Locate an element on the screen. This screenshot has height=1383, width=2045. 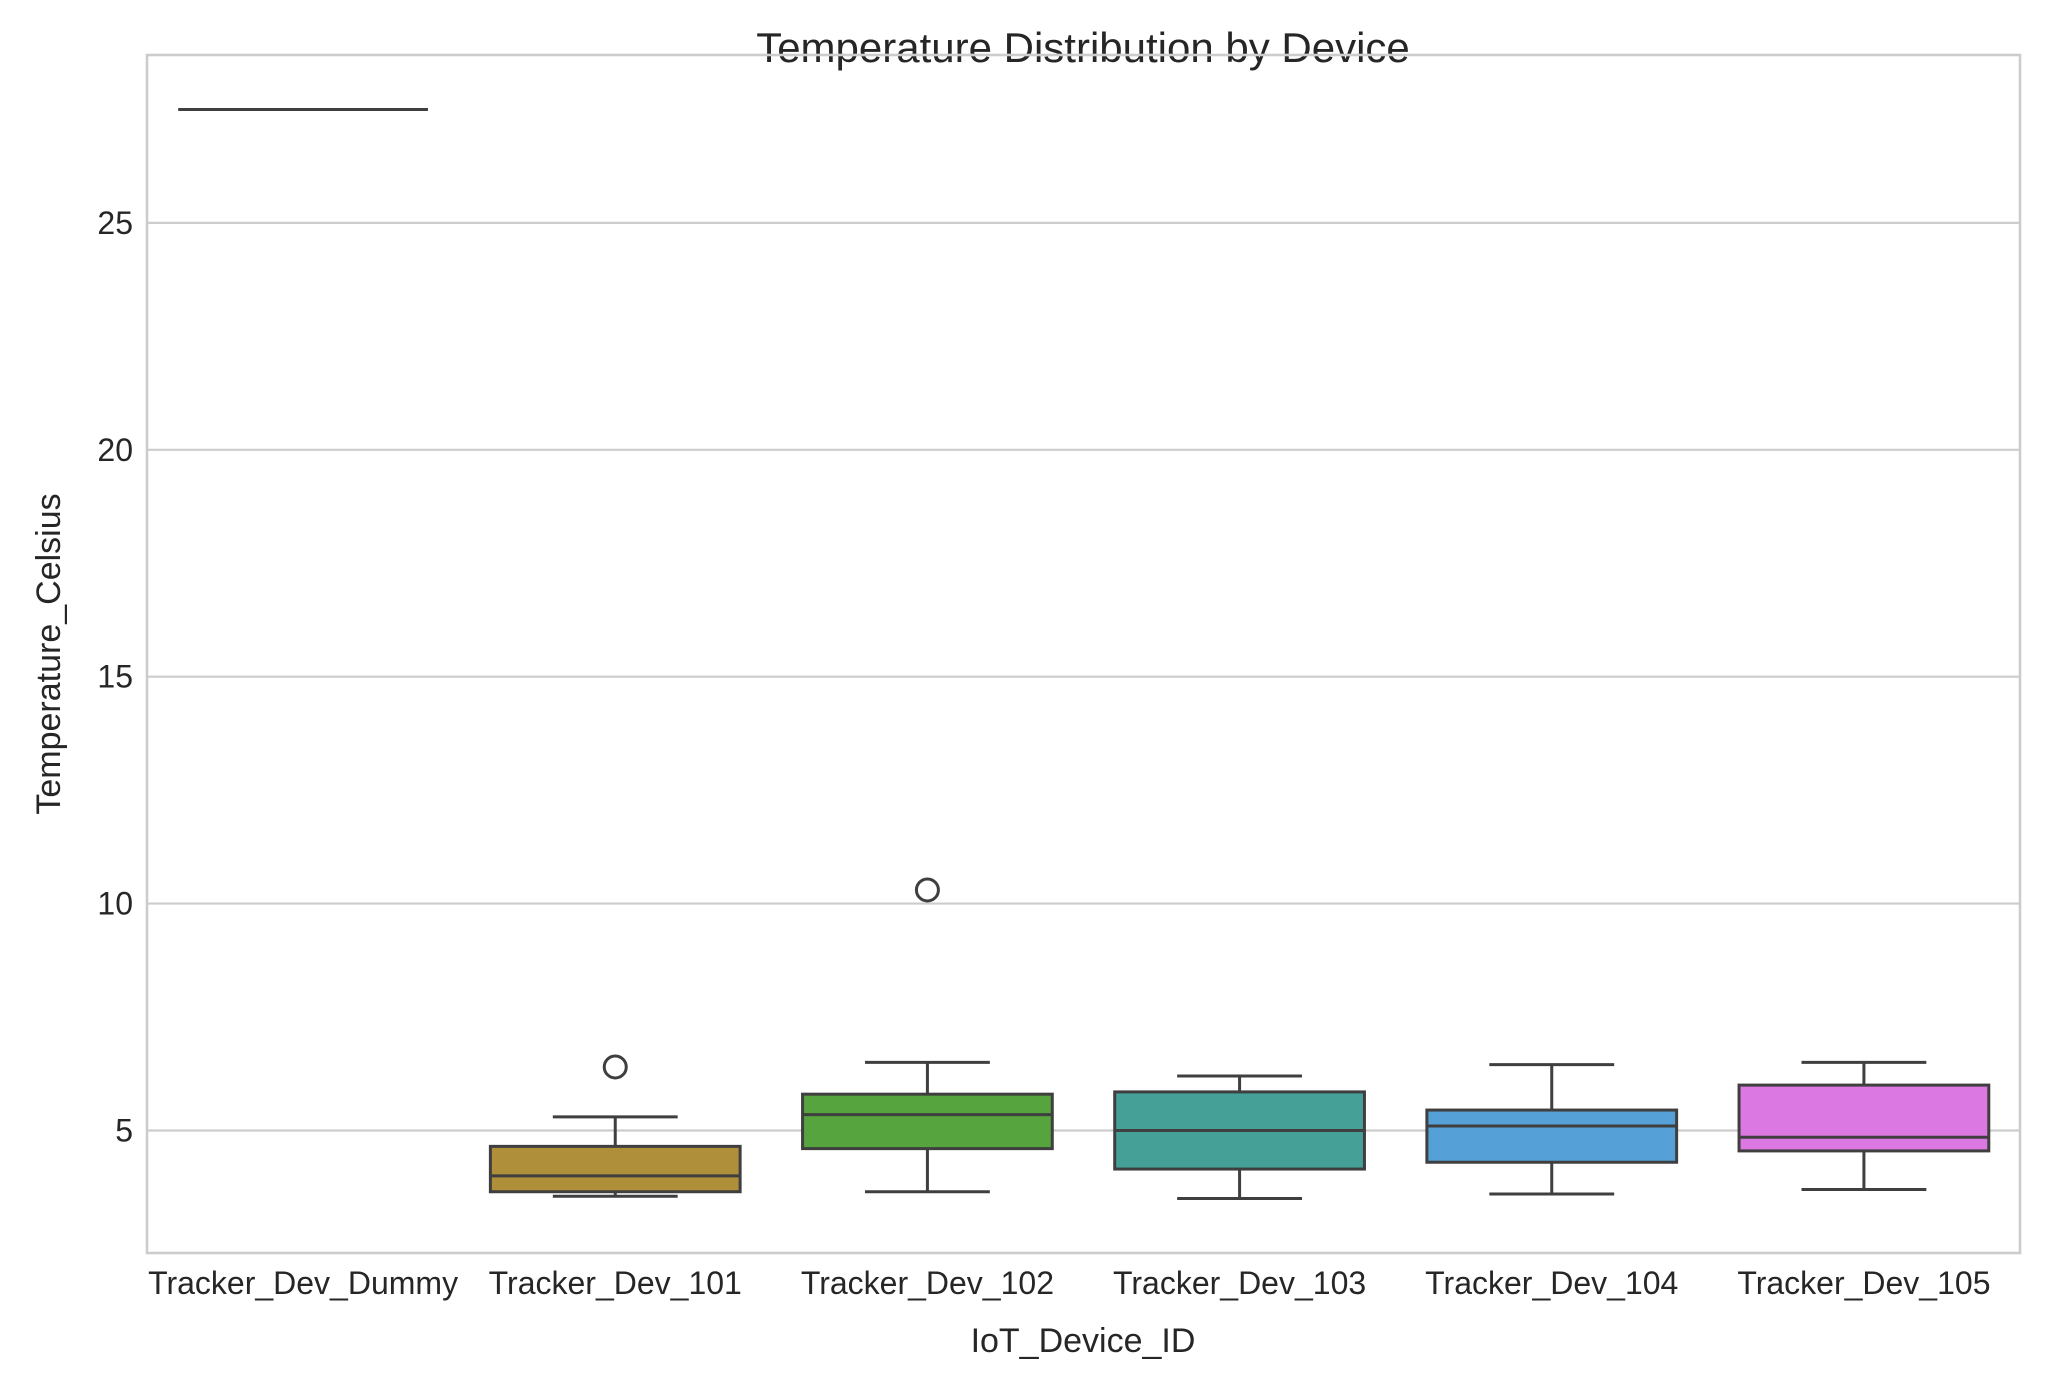
y-tick-label-15: 15 is located at coordinates (115, 677).